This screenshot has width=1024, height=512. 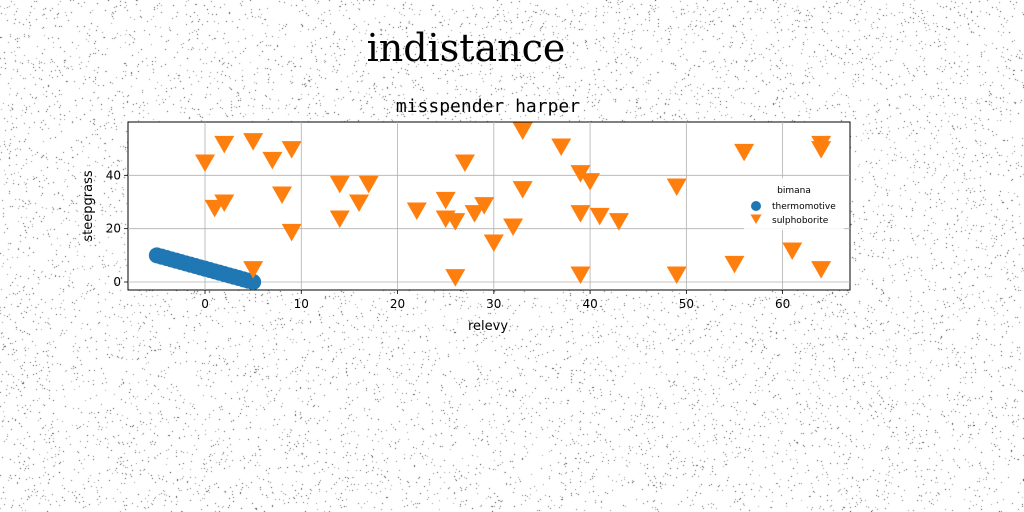 What do you see at coordinates (756, 206) in the screenshot?
I see `legend-marker-thermomotive` at bounding box center [756, 206].